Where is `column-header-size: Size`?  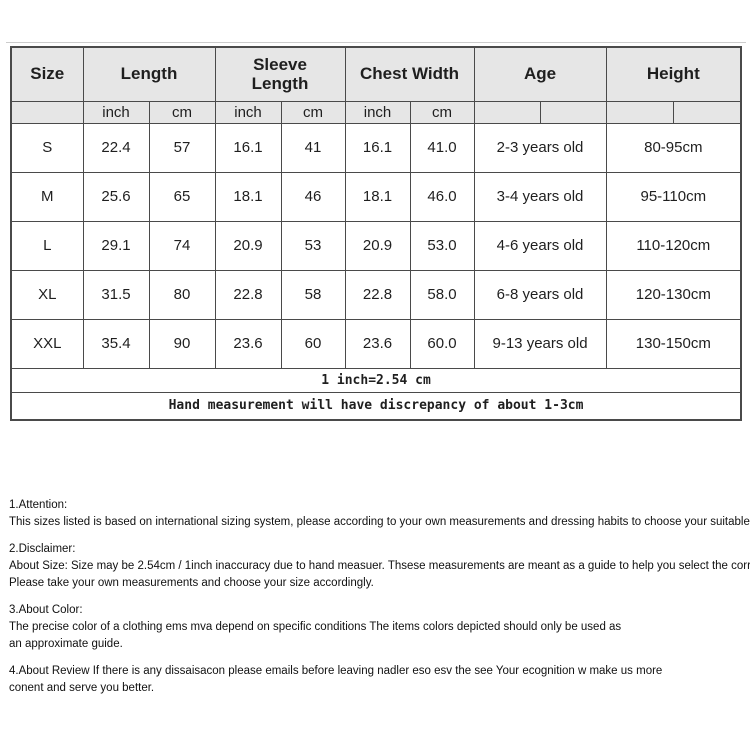 column-header-size: Size is located at coordinates (47, 74).